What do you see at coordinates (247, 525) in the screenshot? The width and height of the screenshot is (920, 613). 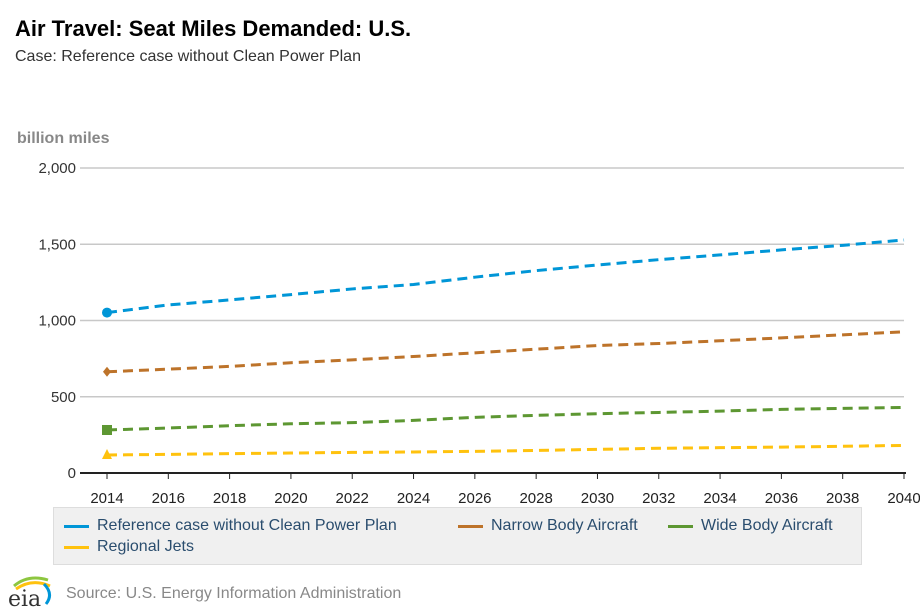 I see `legend-label: Reference case without Clean Power Plan` at bounding box center [247, 525].